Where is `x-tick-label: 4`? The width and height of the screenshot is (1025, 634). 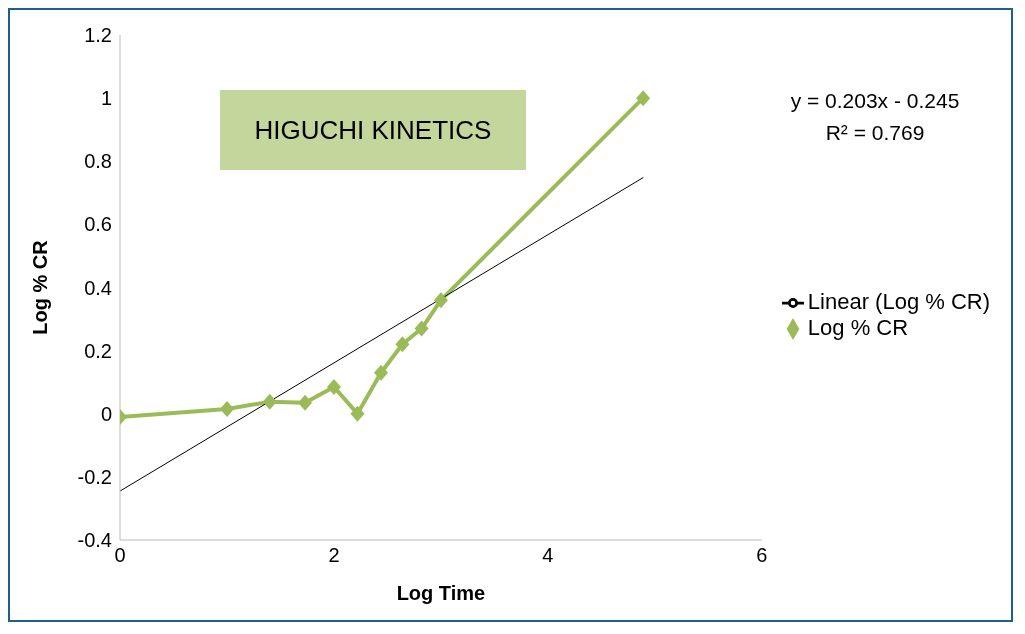
x-tick-label: 4 is located at coordinates (548, 555).